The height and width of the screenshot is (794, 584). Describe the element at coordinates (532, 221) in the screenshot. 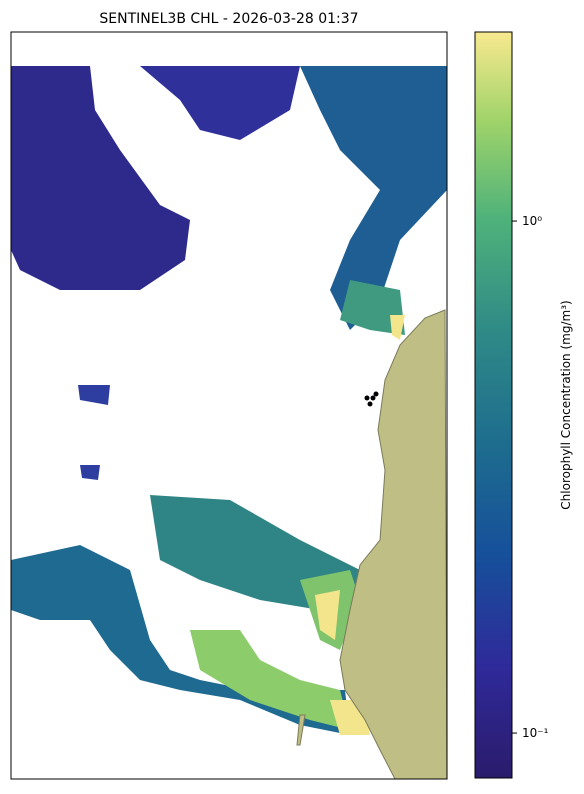

I see `colorbar-tick-label: 10⁰` at that location.